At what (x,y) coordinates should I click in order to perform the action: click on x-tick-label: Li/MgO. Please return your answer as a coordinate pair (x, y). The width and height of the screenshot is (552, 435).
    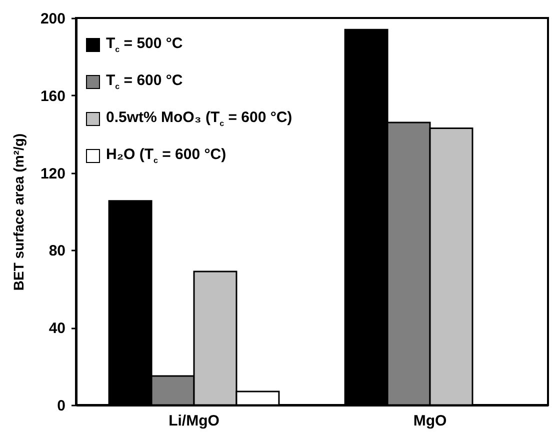
    Looking at the image, I should click on (194, 421).